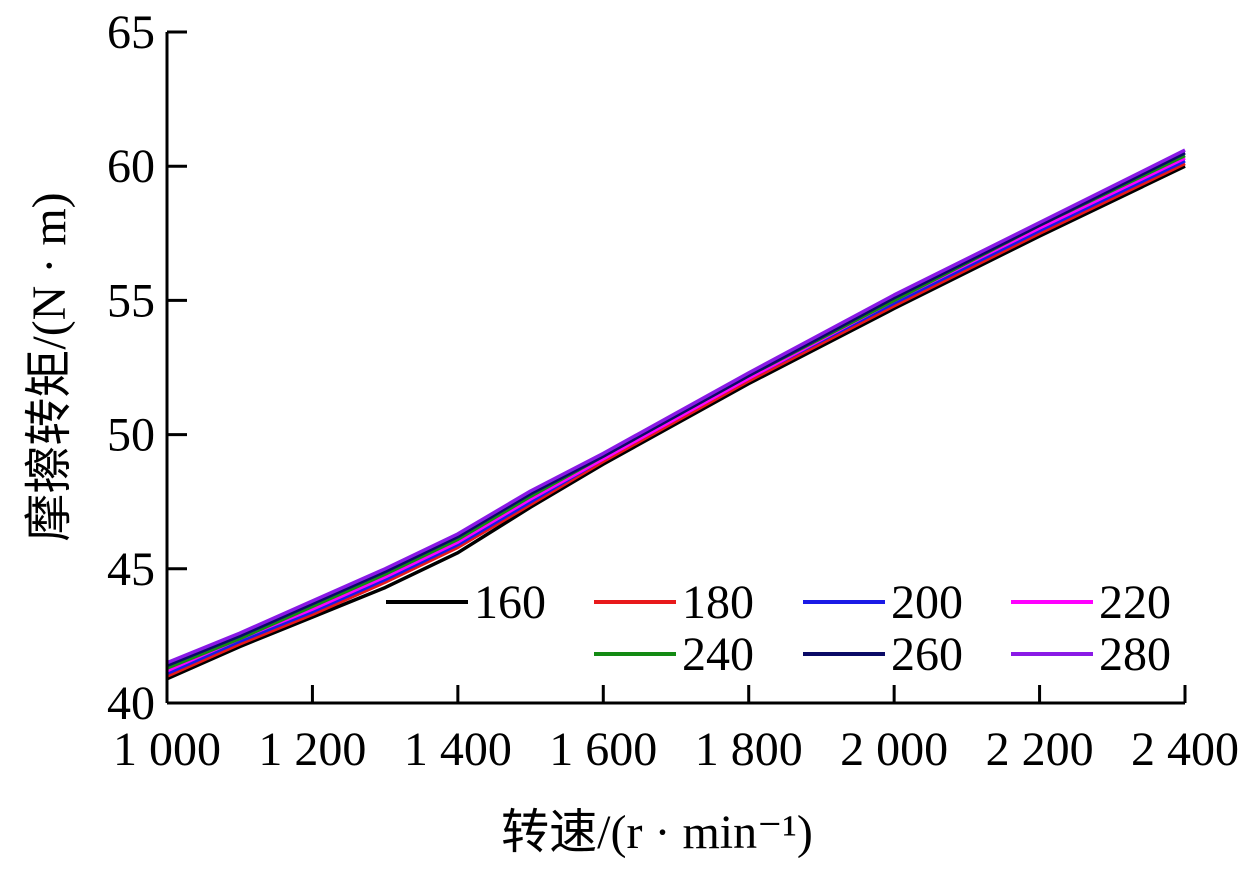 The height and width of the screenshot is (874, 1243). Describe the element at coordinates (312, 749) in the screenshot. I see `x-tick-label: 1 200` at that location.